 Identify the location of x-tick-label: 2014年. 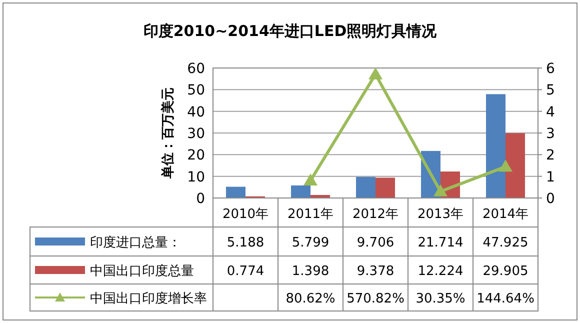
(505, 214).